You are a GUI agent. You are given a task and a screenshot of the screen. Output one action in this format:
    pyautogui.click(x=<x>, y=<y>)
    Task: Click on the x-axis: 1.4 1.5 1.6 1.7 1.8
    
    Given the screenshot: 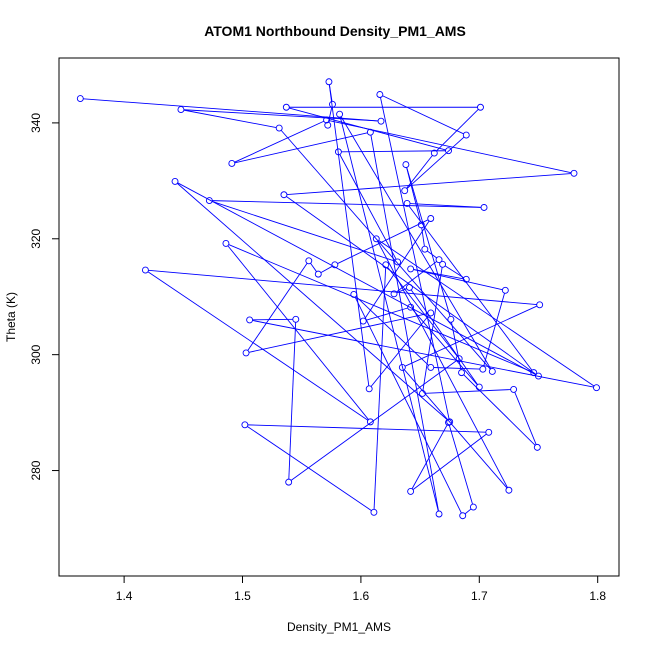 What is the action you would take?
    pyautogui.click(x=361, y=589)
    